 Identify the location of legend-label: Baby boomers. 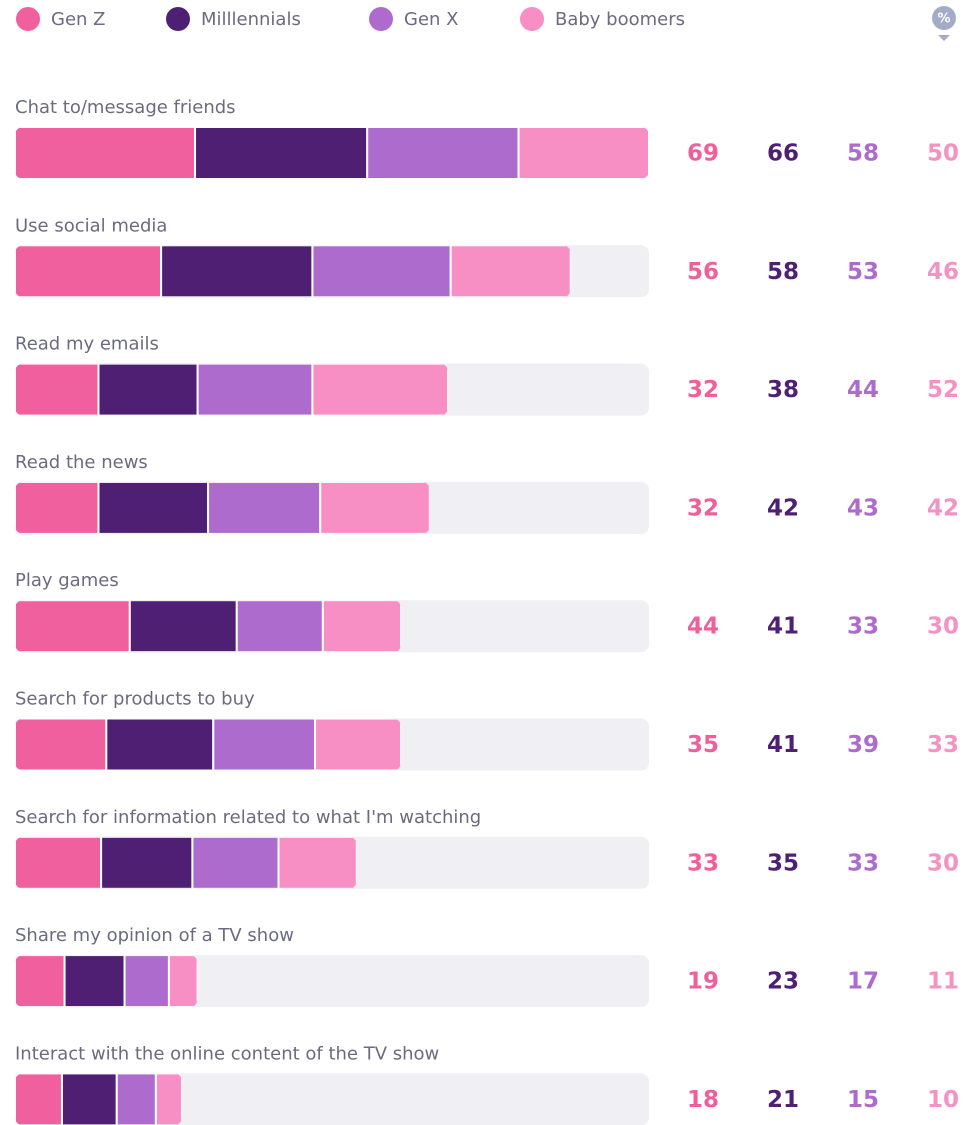
(620, 19).